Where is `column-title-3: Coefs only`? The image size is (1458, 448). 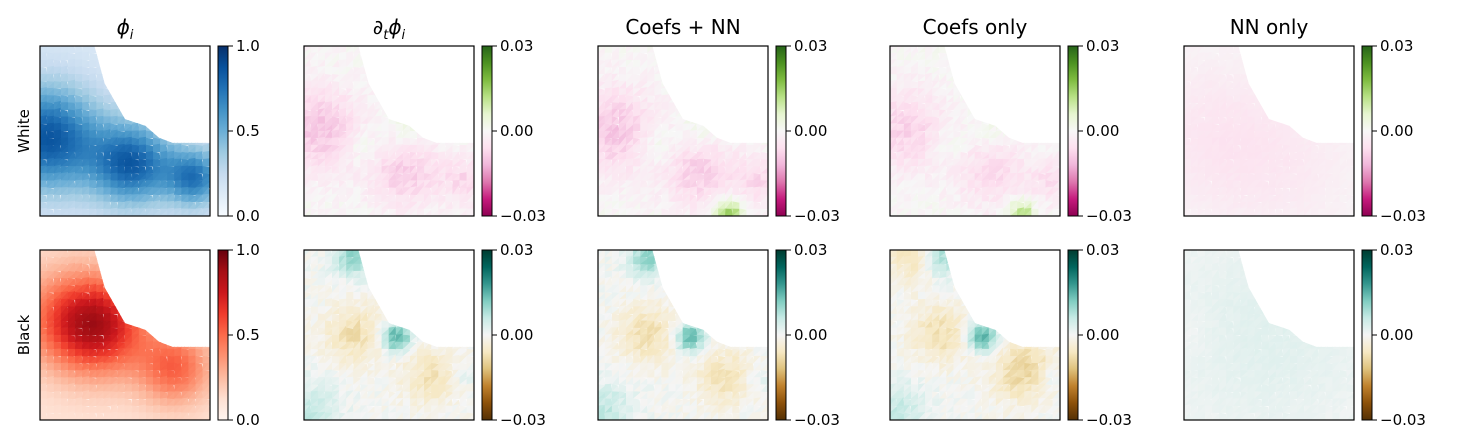
column-title-3: Coefs only is located at coordinates (975, 27).